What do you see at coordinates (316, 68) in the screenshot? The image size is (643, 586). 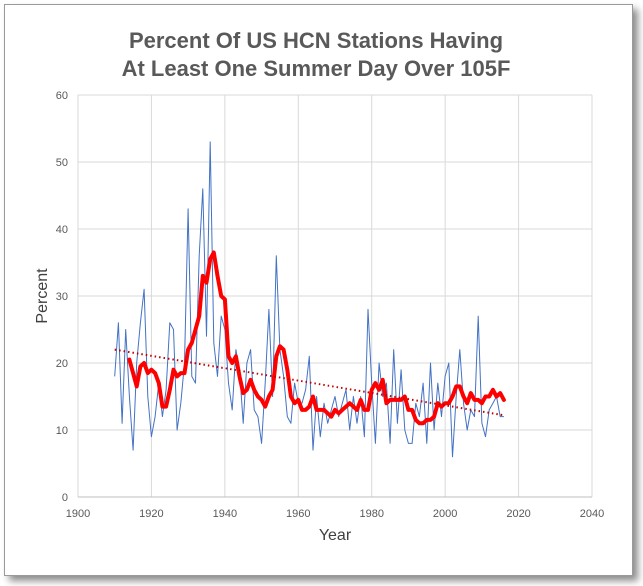 I see `chart-title-line-2: At Least One Summer Day Over 105F` at bounding box center [316, 68].